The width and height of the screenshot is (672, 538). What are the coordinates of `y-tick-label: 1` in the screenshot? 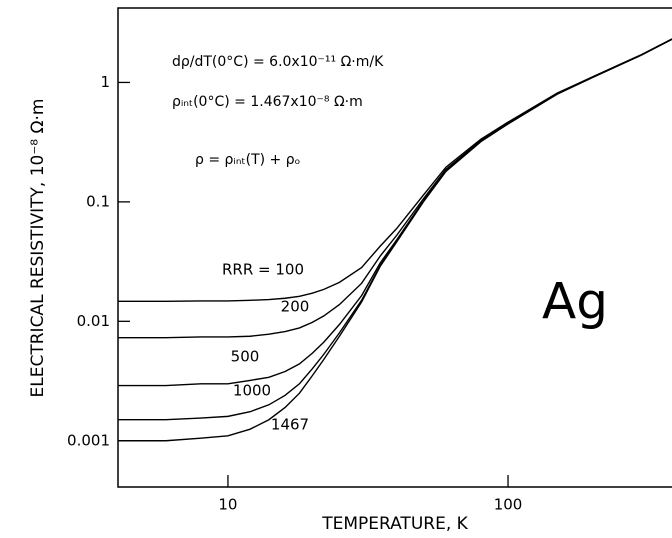 It's located at (105, 82).